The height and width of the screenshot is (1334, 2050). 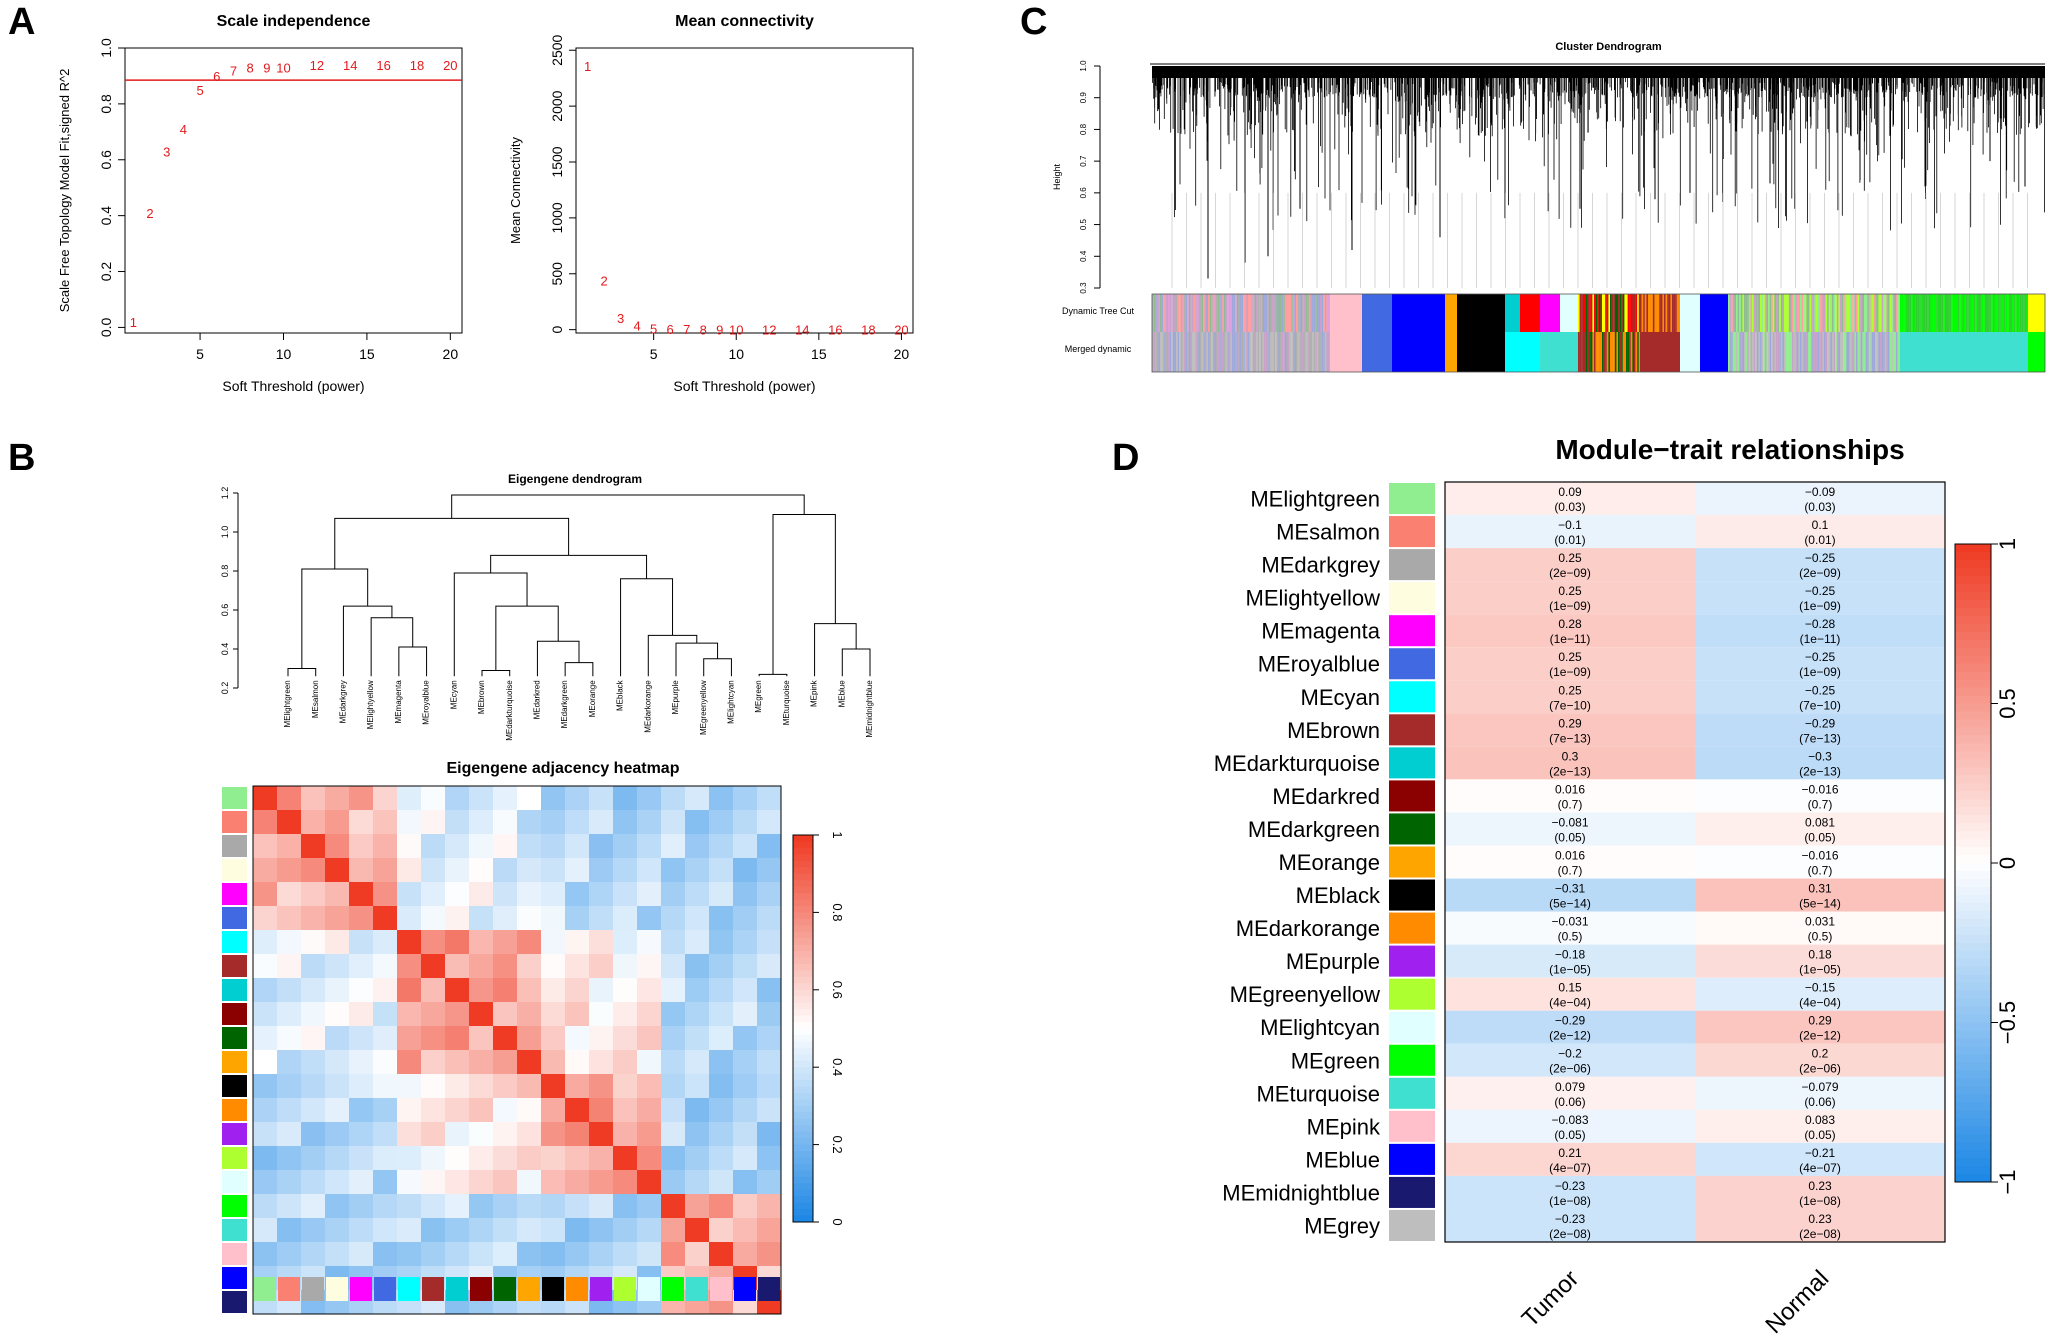 I want to click on data-point-label: 2, so click(x=603, y=280).